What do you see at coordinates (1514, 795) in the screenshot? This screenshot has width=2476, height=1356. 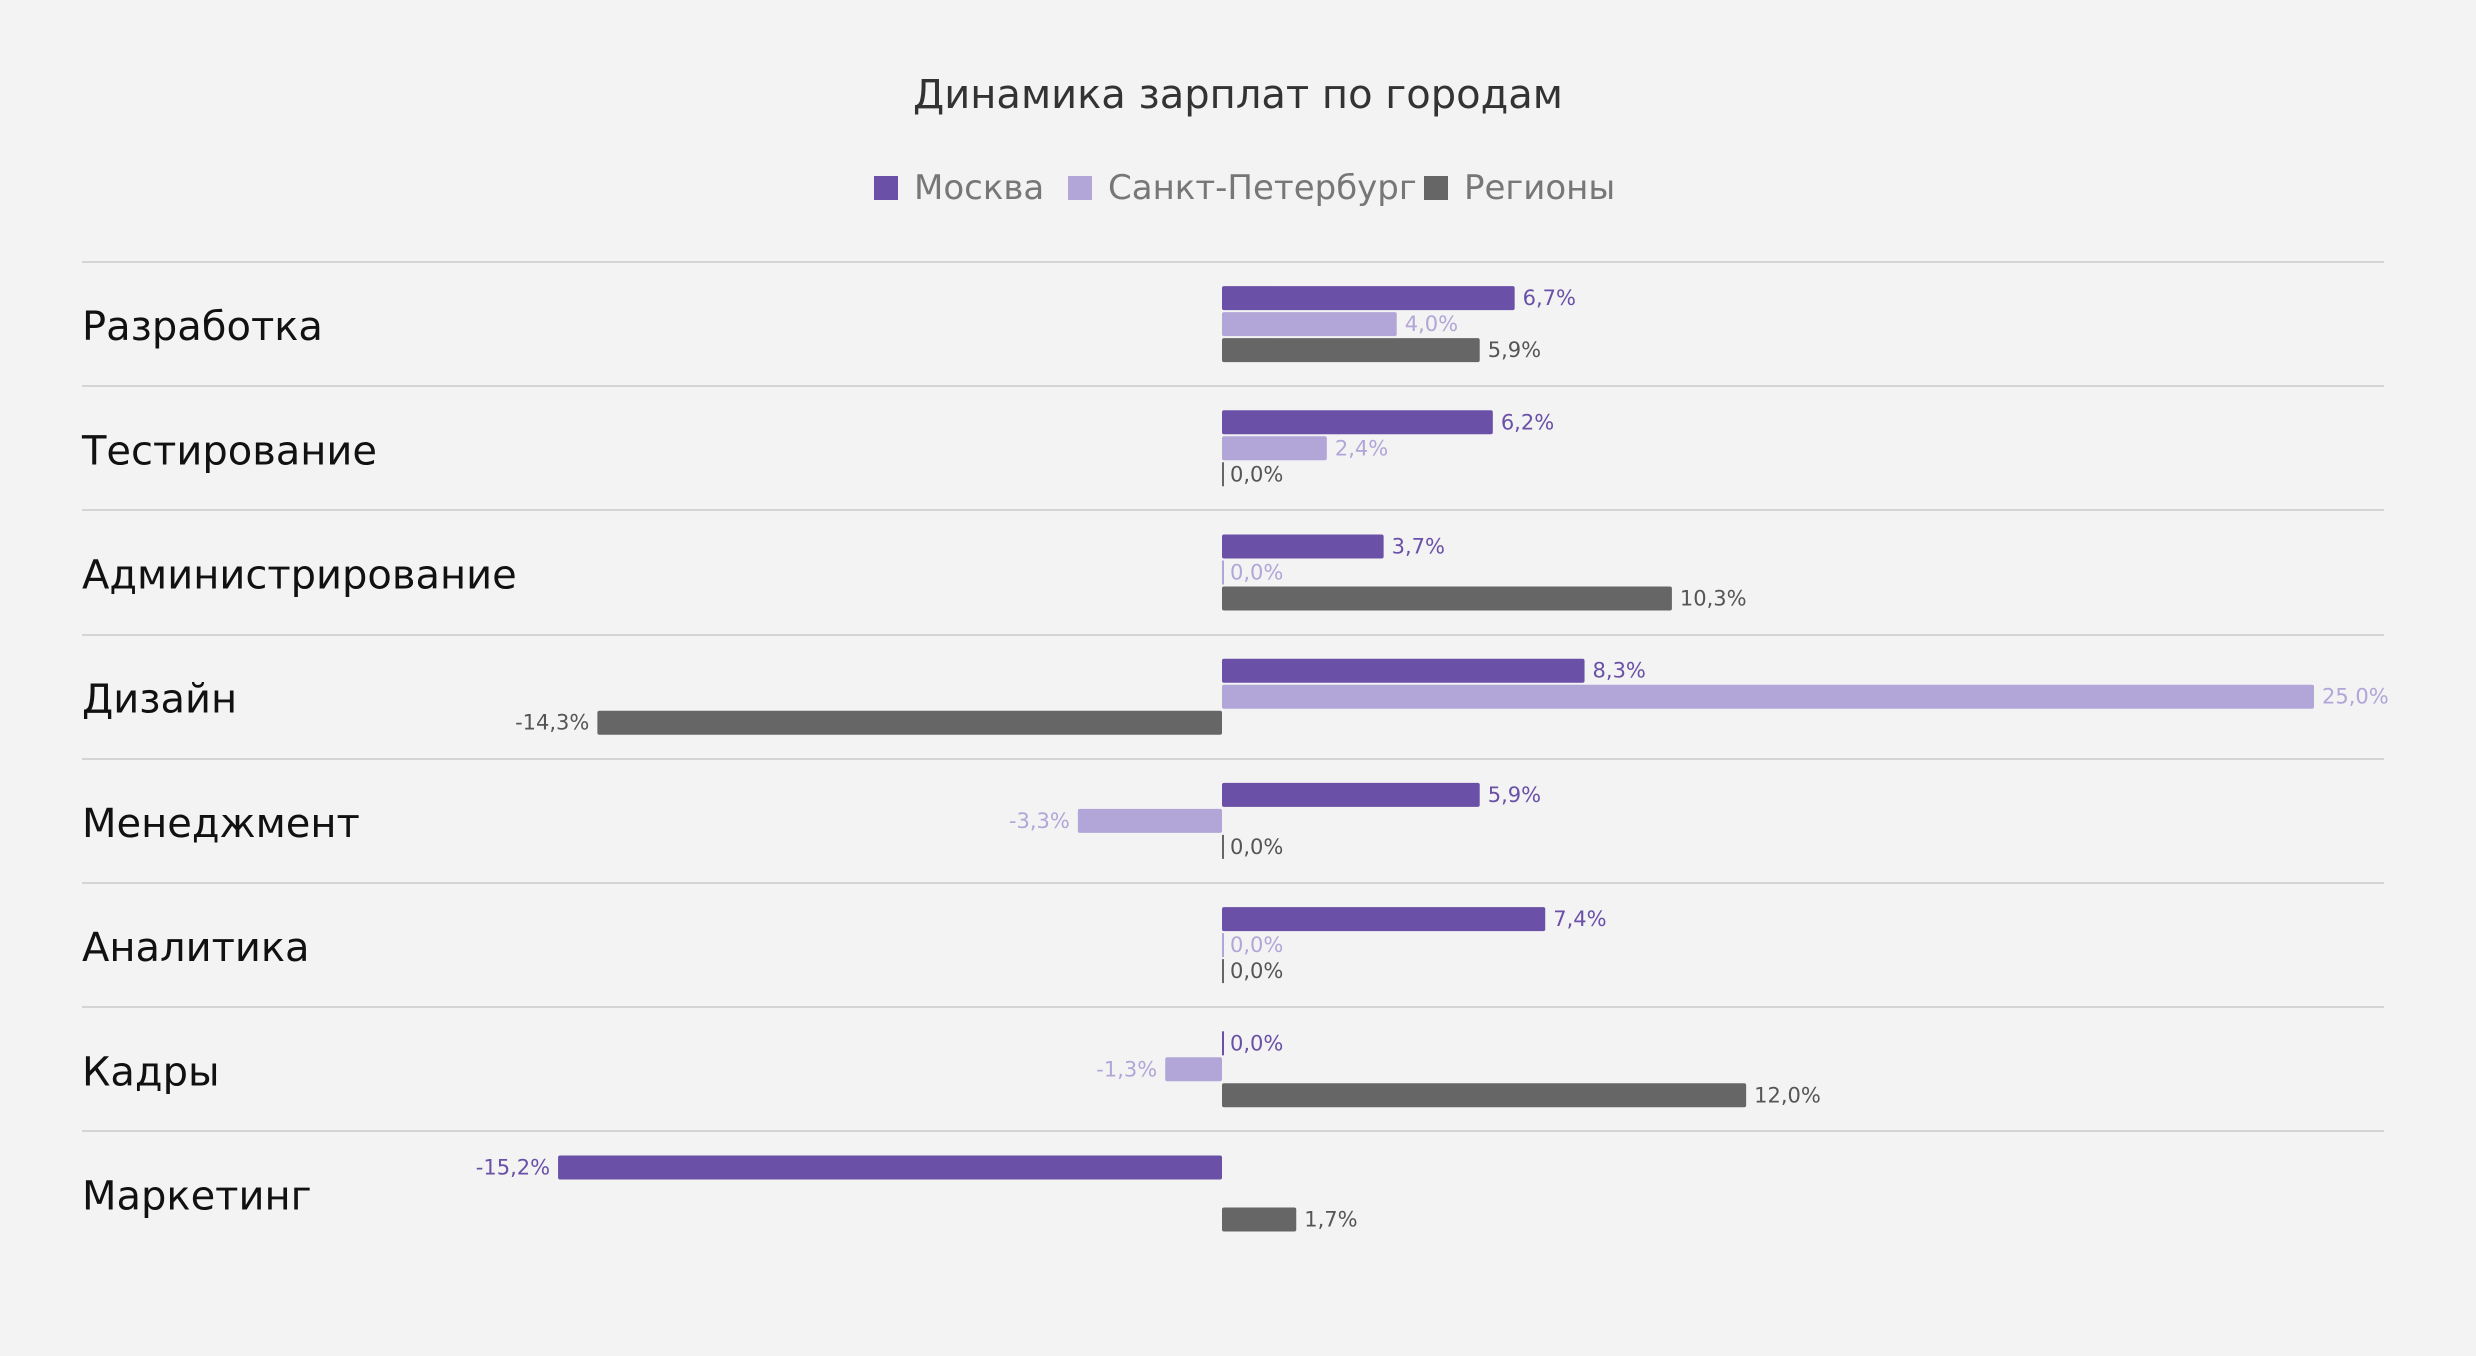 I see `data-label-moscow: 5,9%` at bounding box center [1514, 795].